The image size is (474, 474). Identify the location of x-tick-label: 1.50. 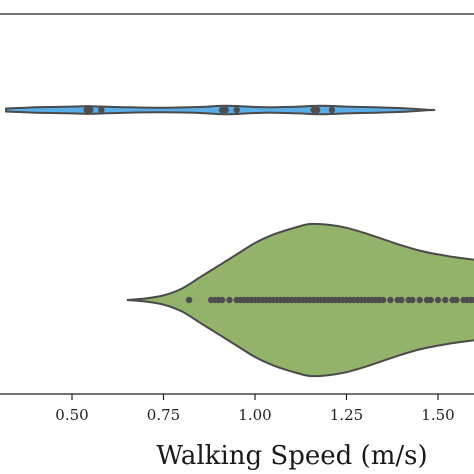
(437, 415).